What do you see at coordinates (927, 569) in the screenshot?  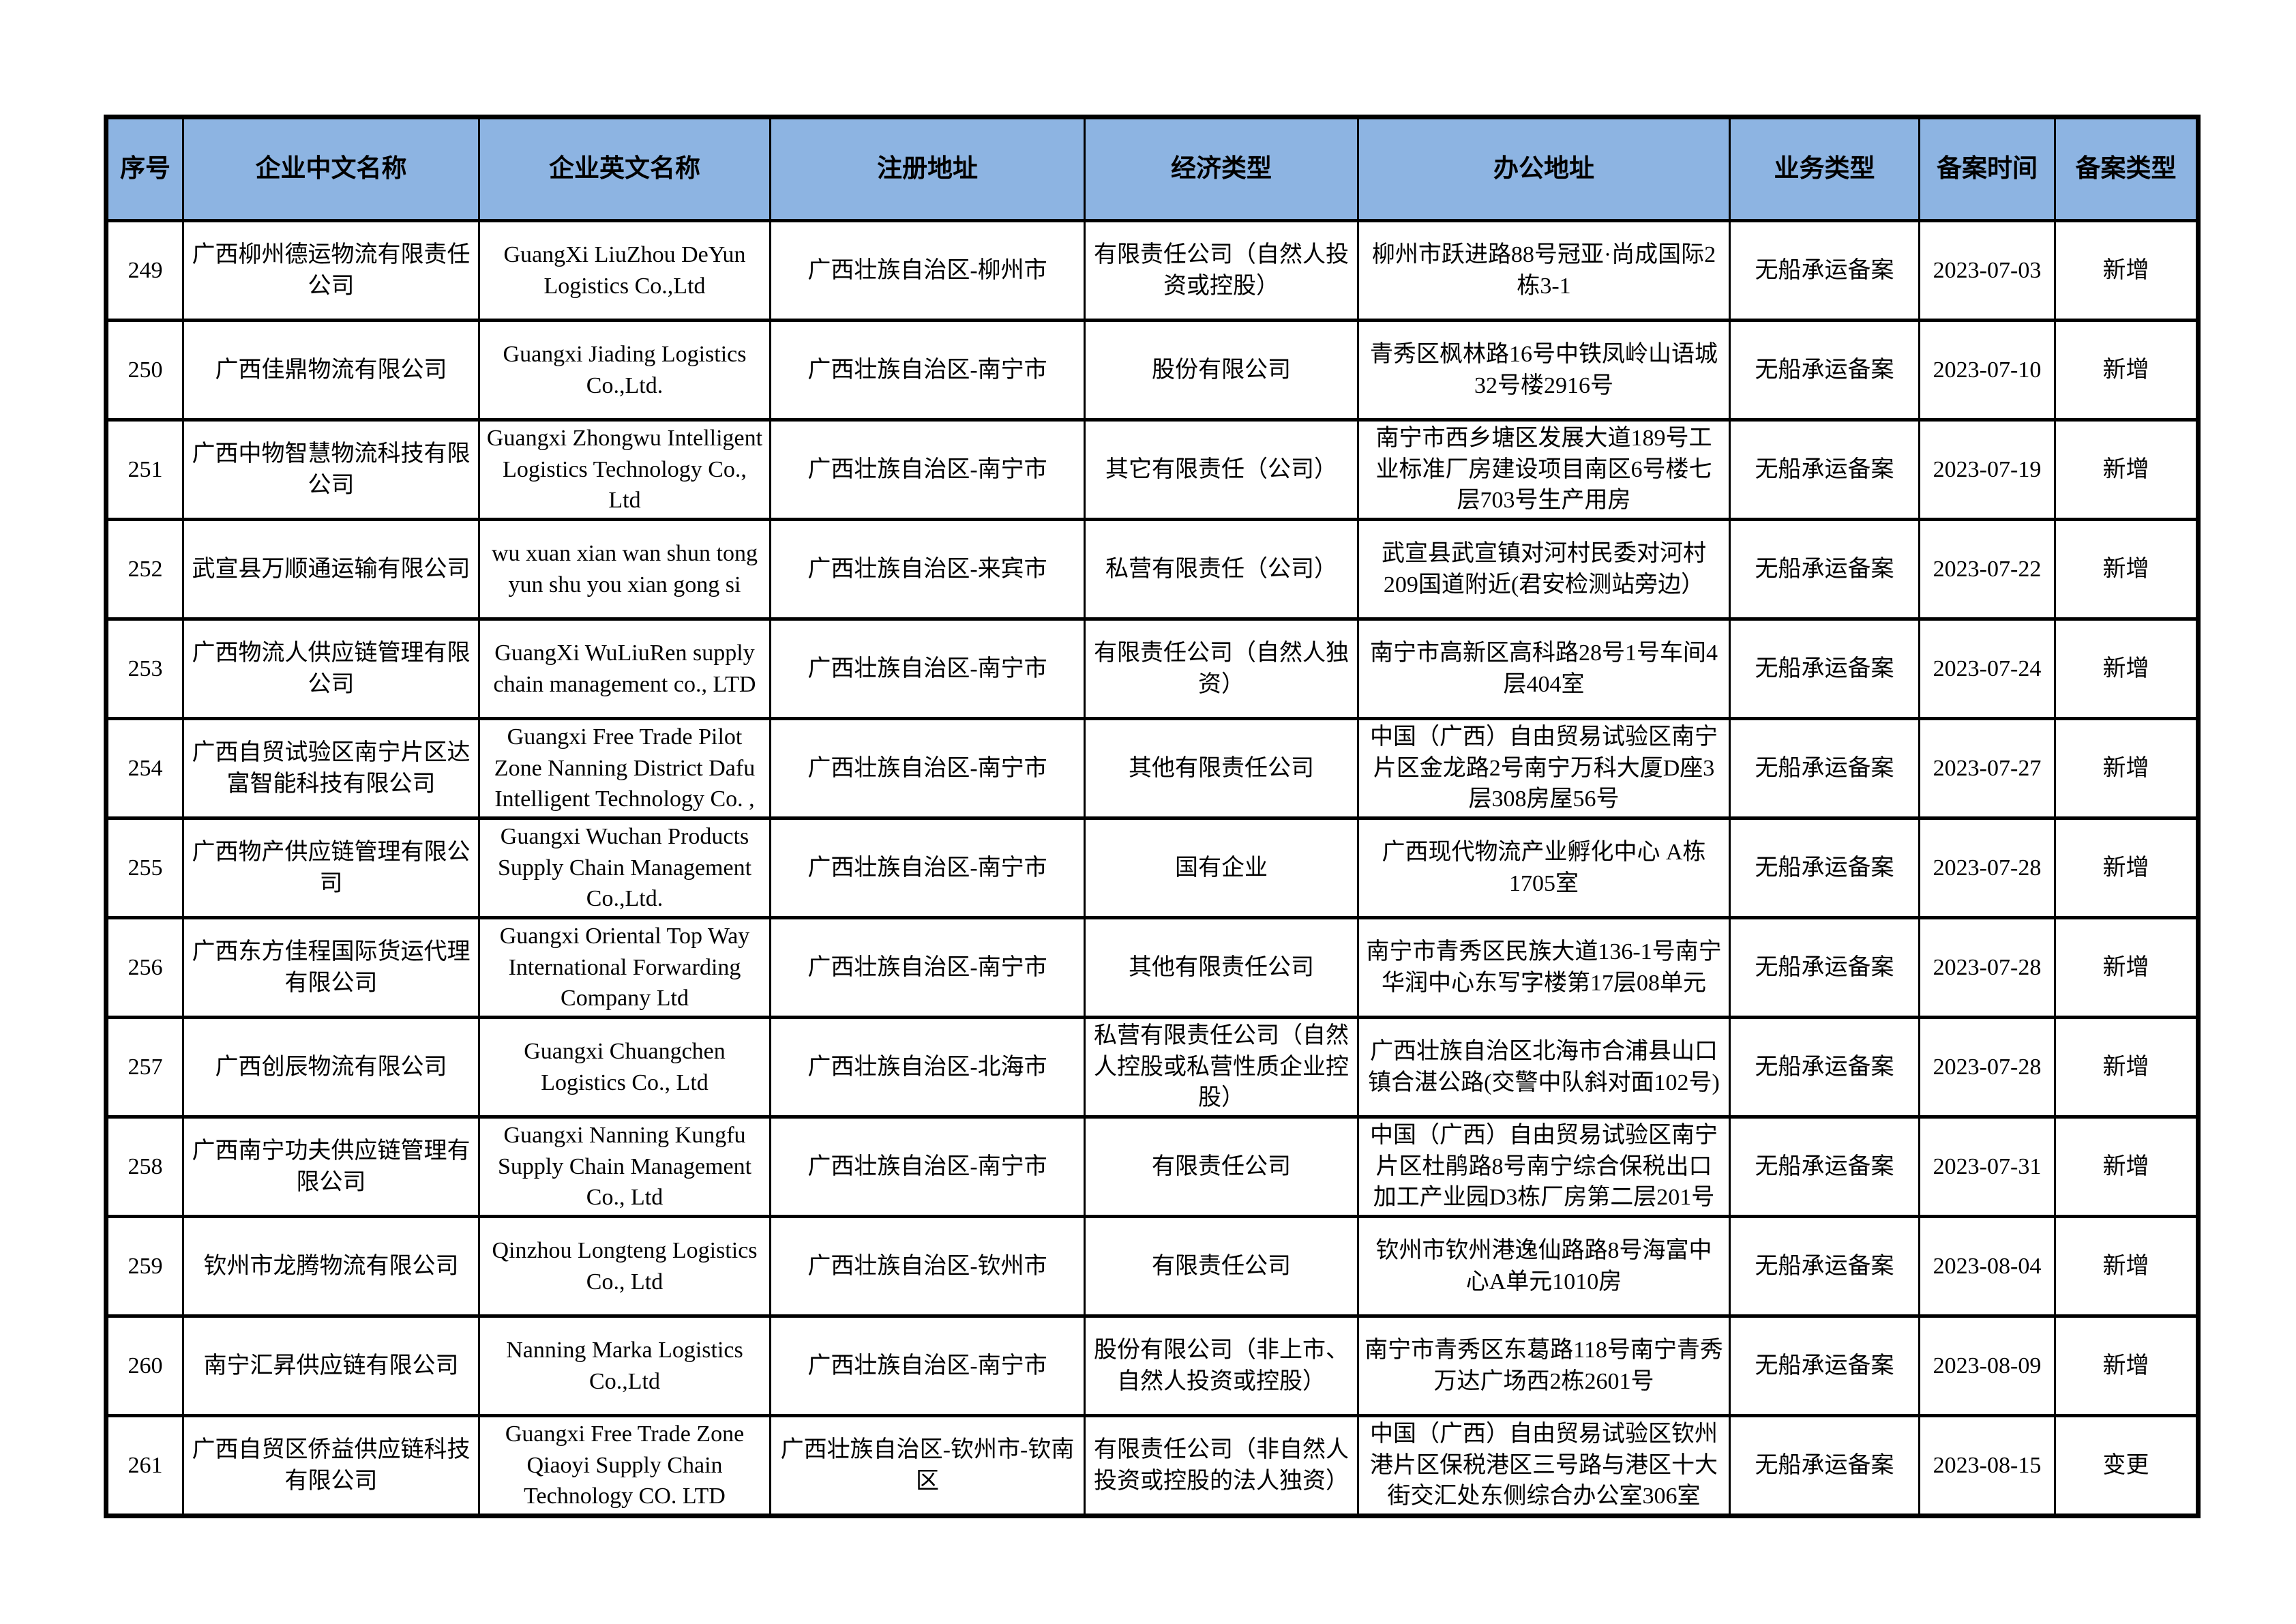 I see `cell-text: 广西壮族自治区-来宾市` at bounding box center [927, 569].